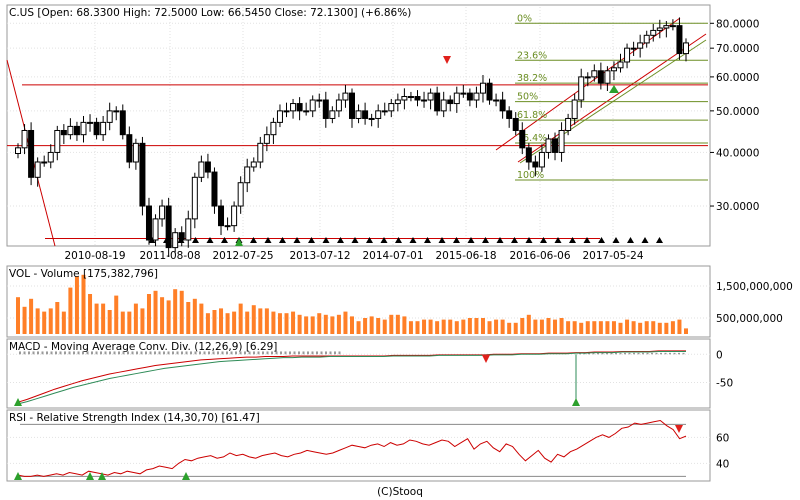  I want to click on fib-level-label: 76.4%, so click(532, 138).